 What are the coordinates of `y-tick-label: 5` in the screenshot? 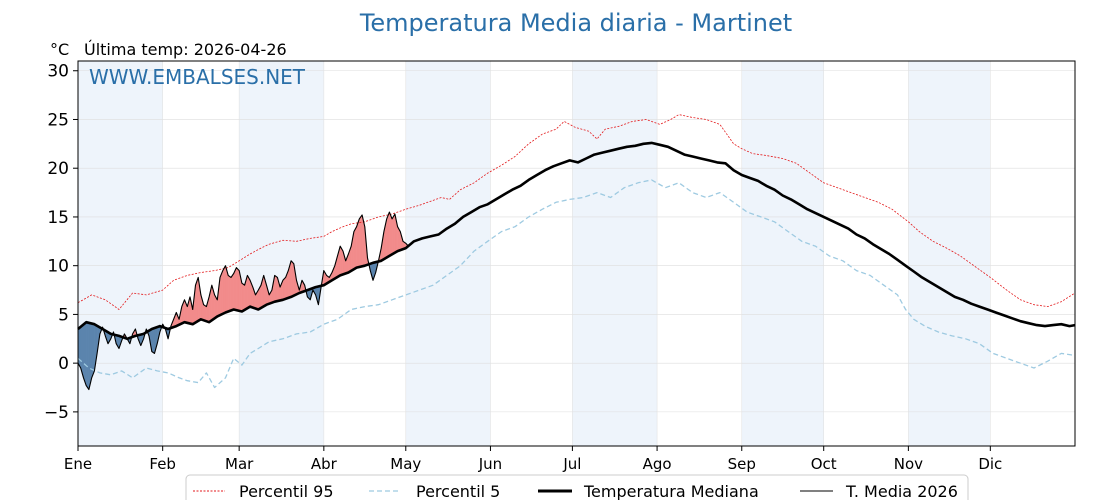 It's located at (63, 315).